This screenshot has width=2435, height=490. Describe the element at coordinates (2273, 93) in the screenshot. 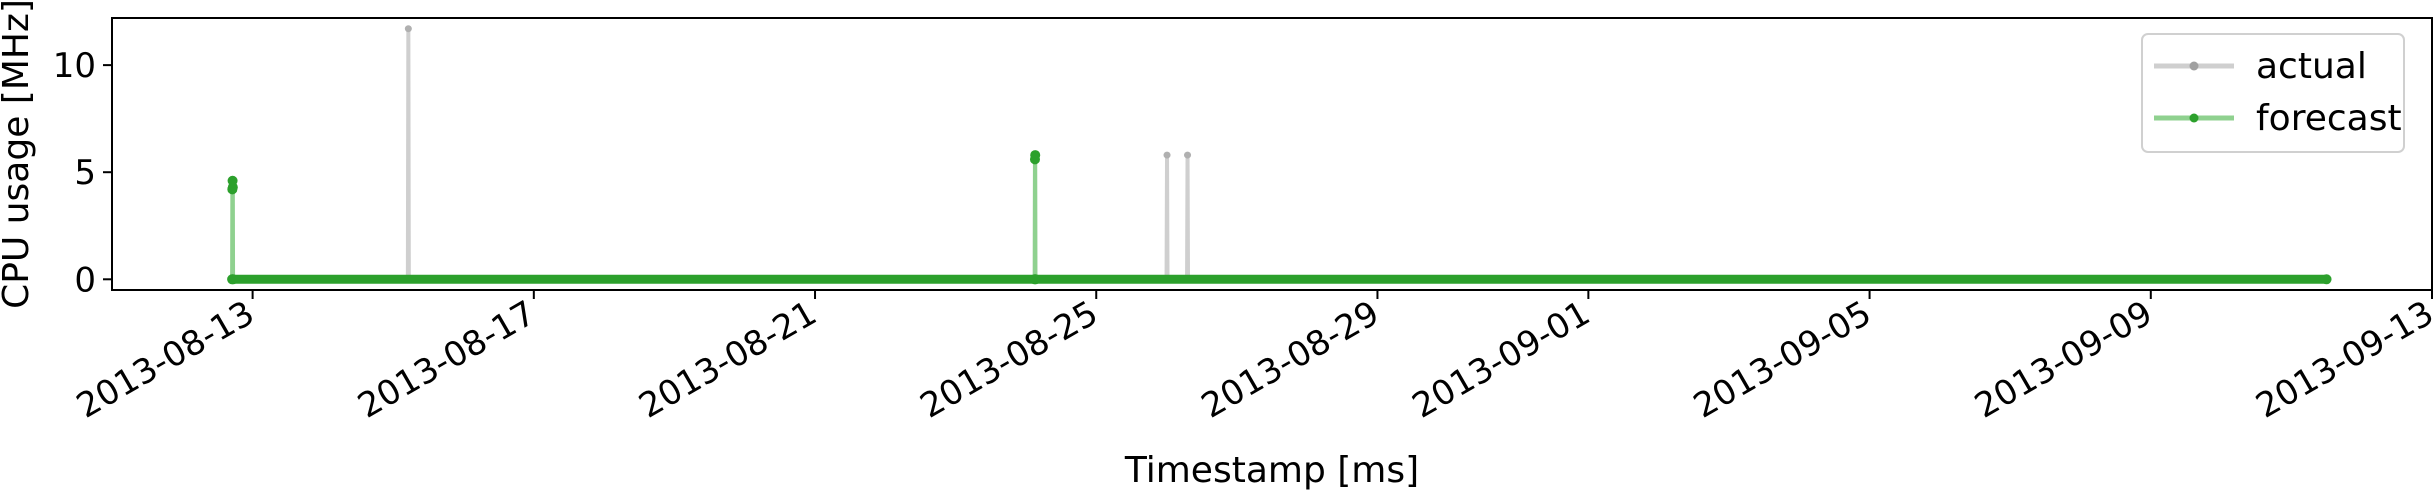

I see `legend: actual forecast` at that location.